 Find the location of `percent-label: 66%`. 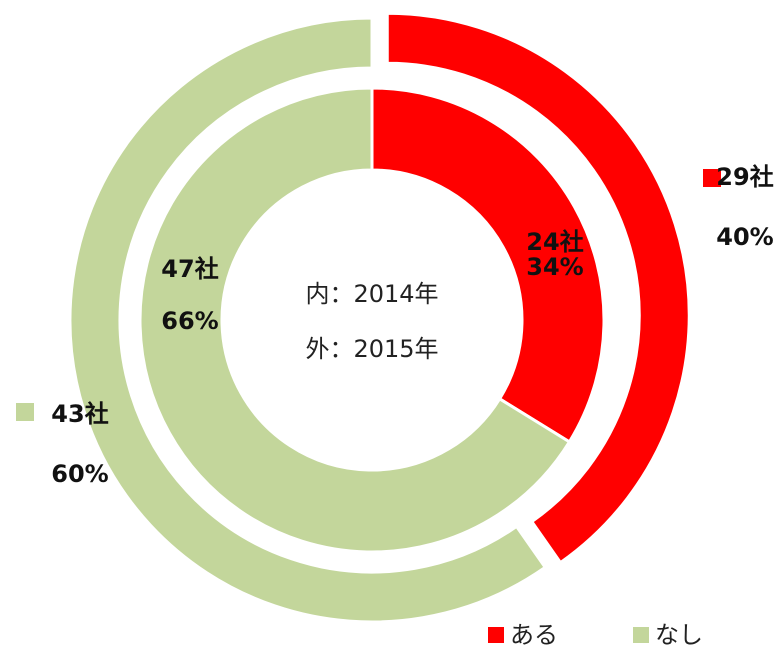

percent-label: 66% is located at coordinates (189, 321).